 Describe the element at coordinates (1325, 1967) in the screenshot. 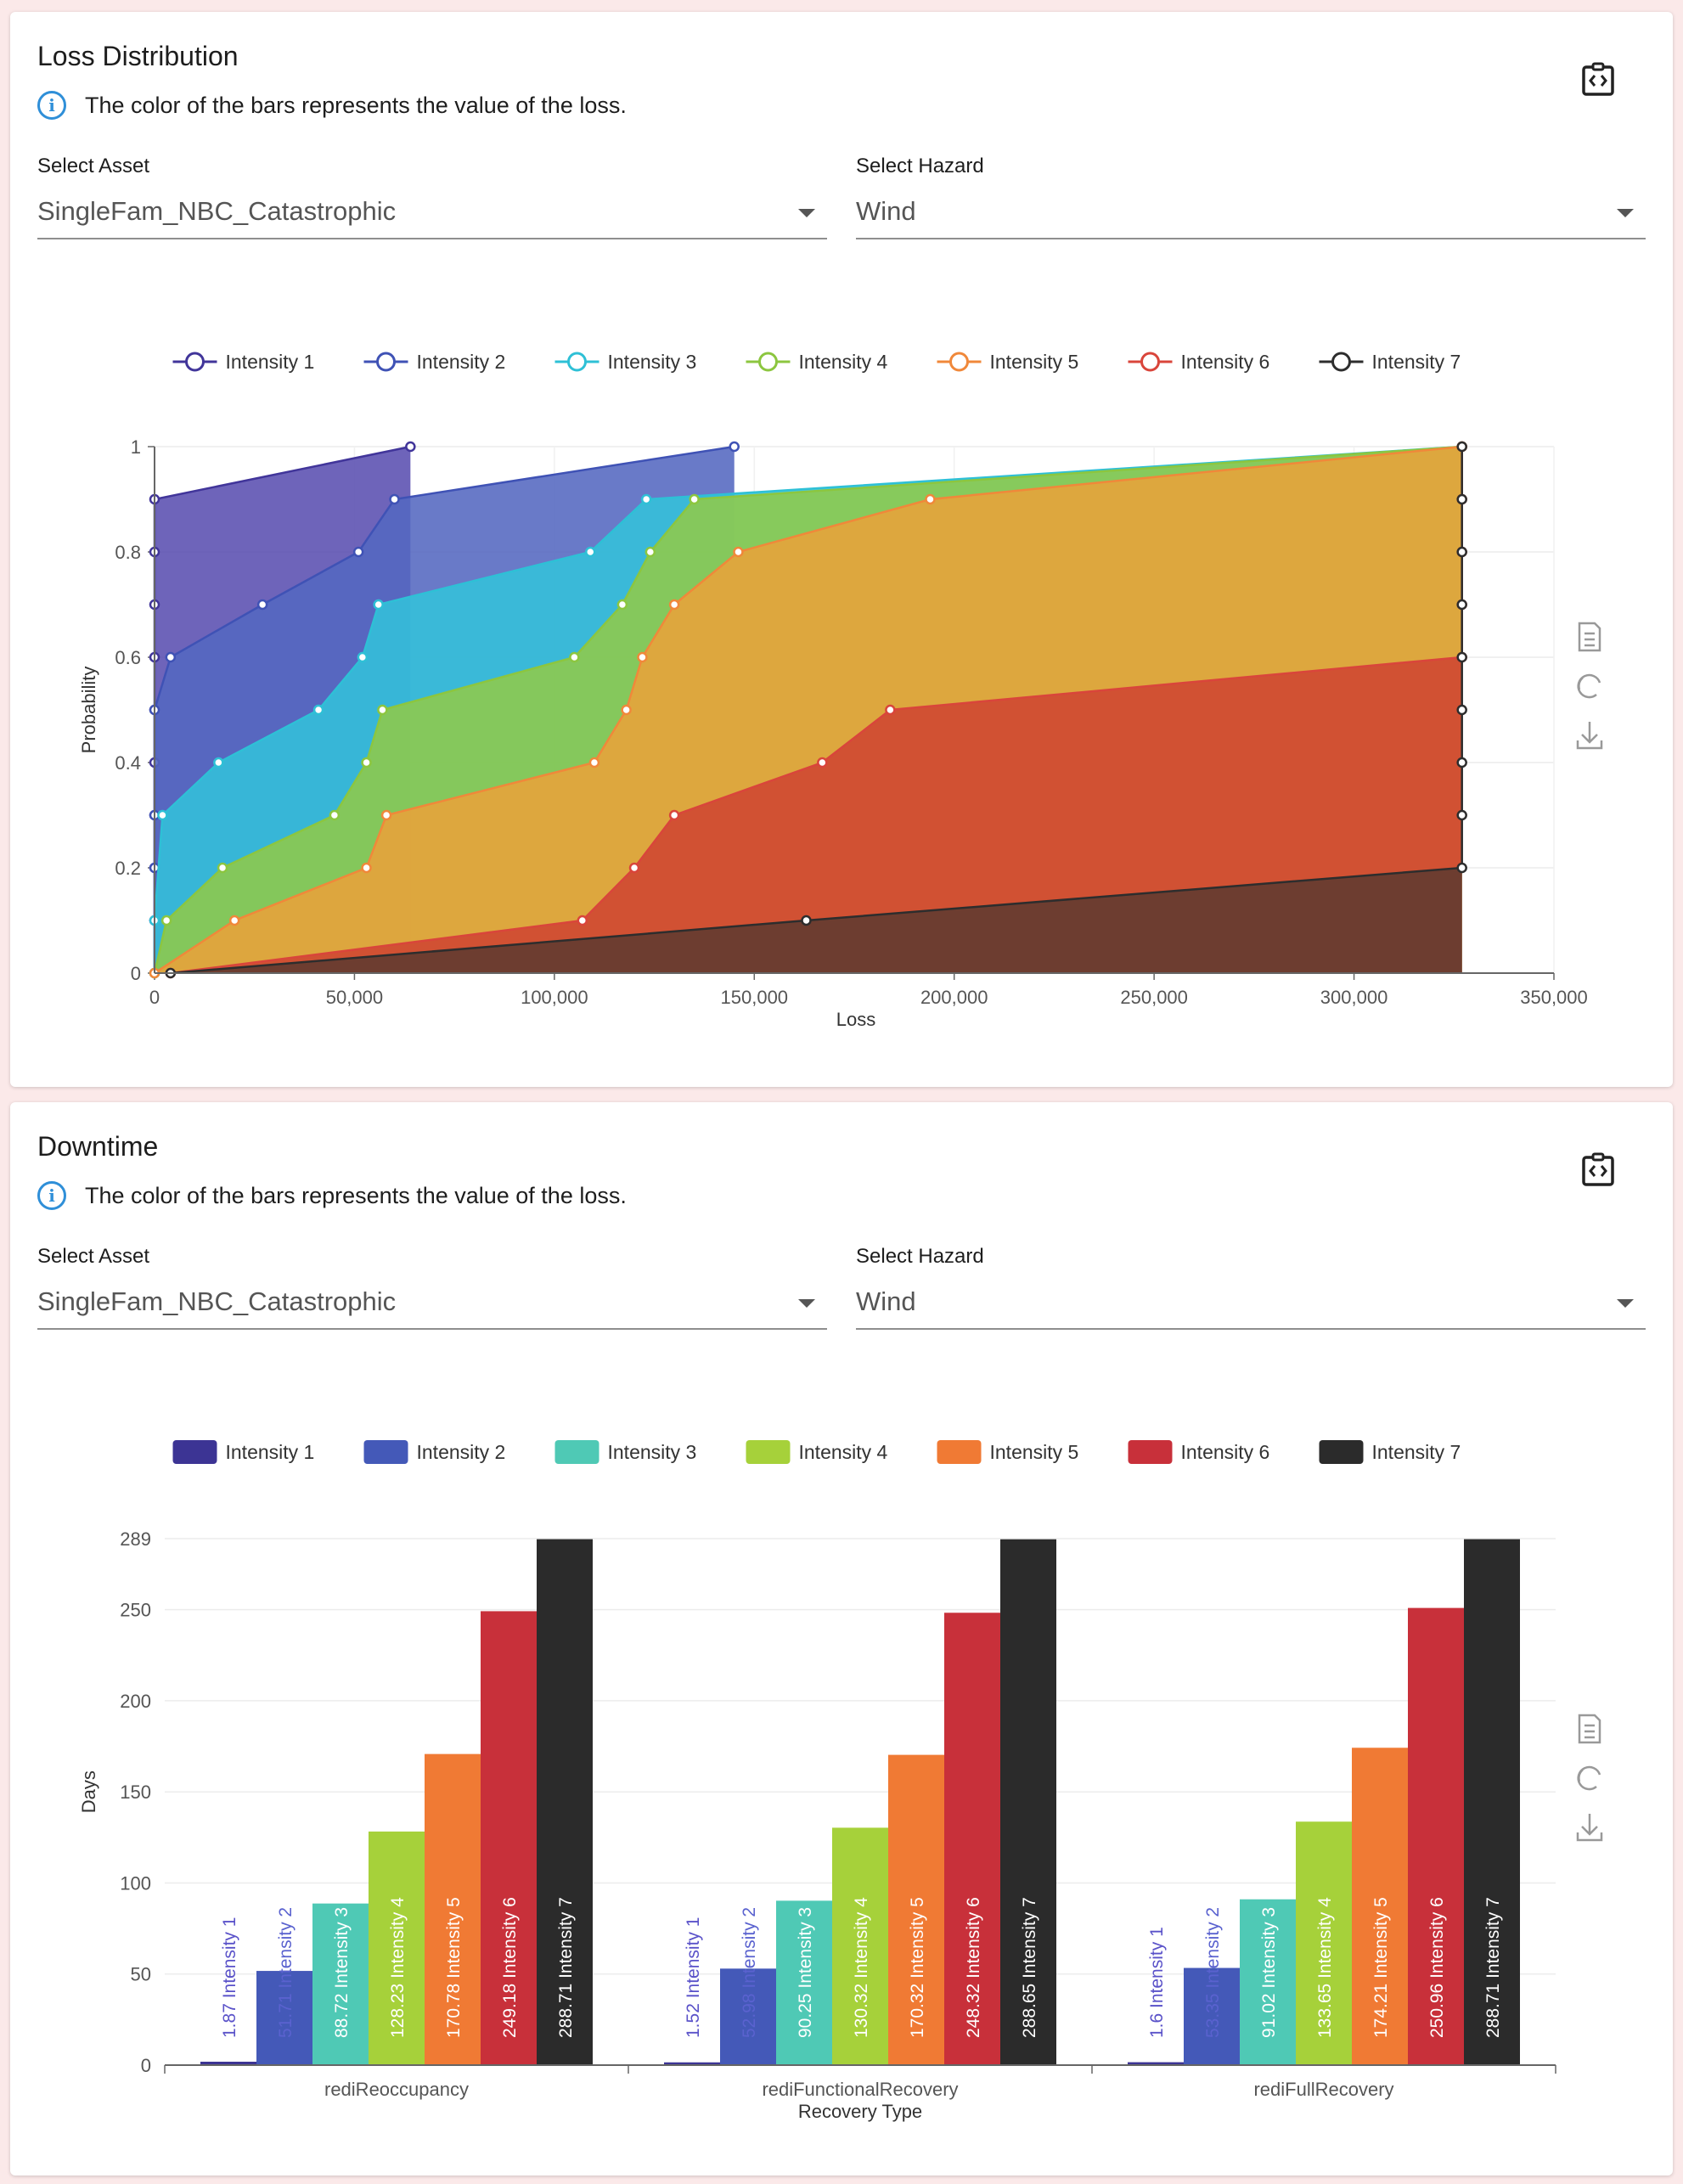

I see `bar-label: 133.65 Intensity 4` at that location.